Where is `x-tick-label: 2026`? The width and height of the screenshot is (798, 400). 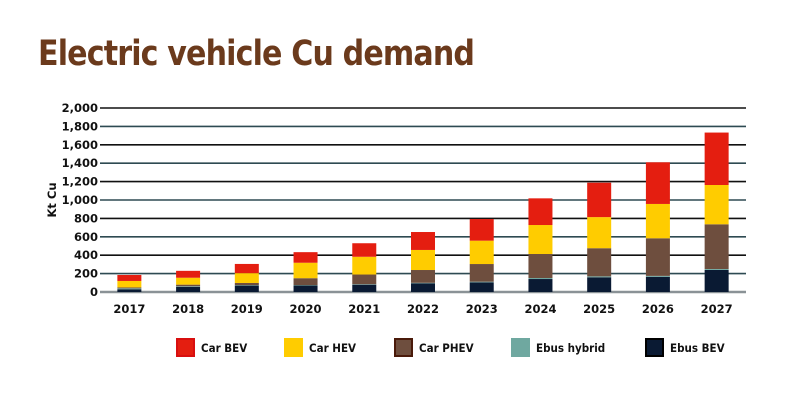 x-tick-label: 2026 is located at coordinates (658, 309).